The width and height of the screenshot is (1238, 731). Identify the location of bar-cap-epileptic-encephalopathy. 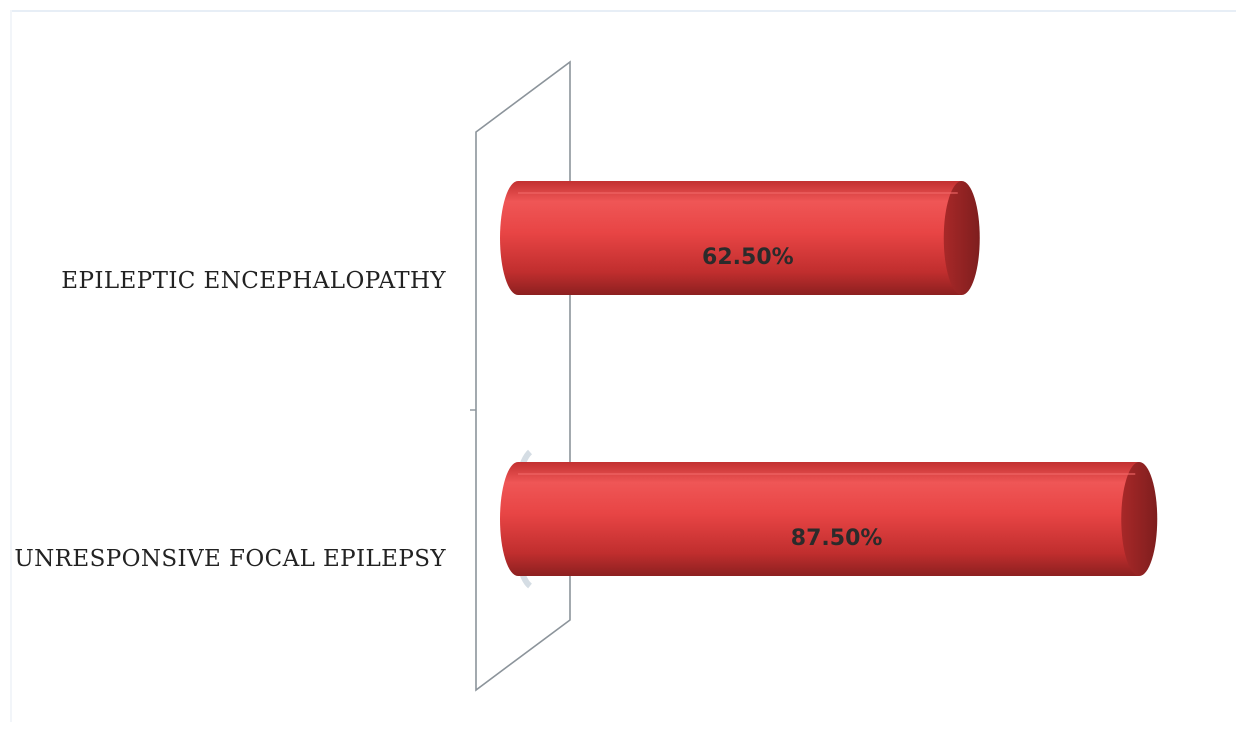
(961, 238).